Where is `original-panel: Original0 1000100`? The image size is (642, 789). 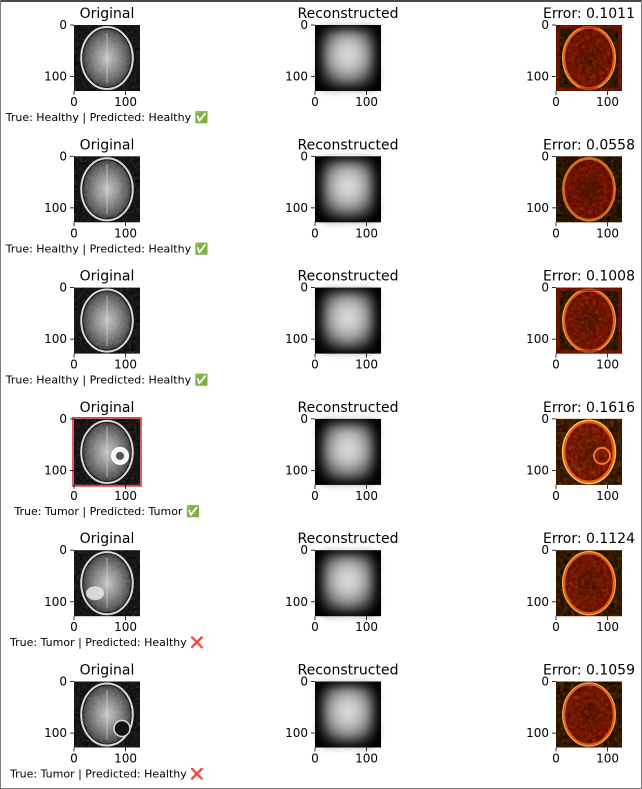
original-panel: Original0 1000100 is located at coordinates (92, 582).